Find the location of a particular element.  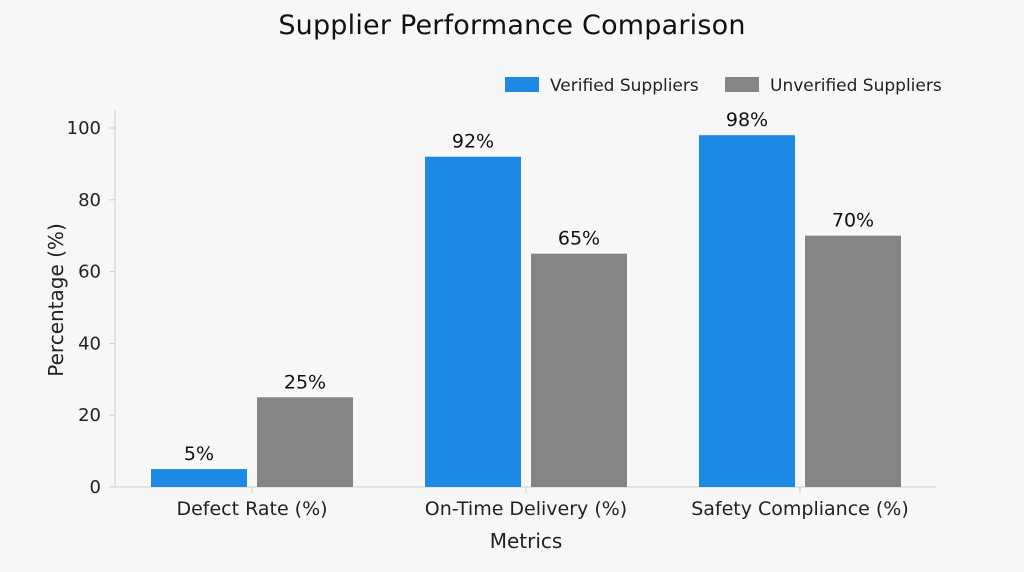

data-label: 5% is located at coordinates (199, 454).